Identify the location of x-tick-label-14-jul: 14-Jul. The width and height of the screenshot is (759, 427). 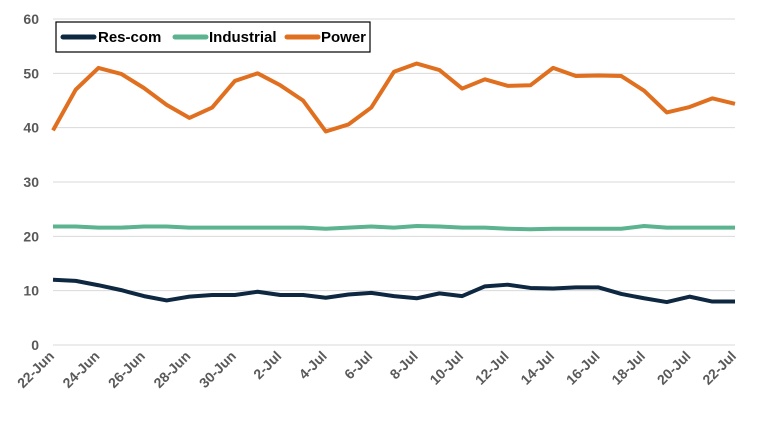
(537, 368).